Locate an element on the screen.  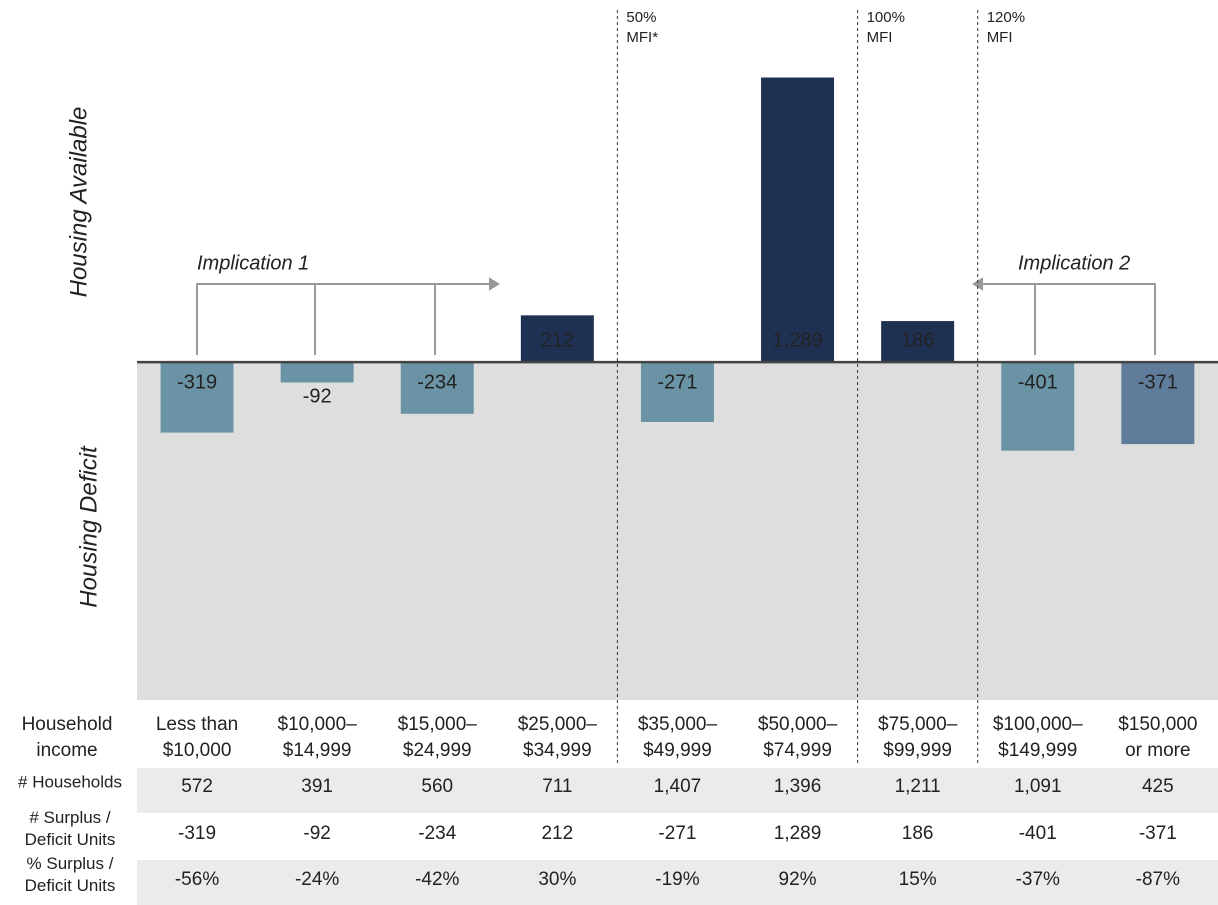
table-cell: -87% is located at coordinates (1158, 879).